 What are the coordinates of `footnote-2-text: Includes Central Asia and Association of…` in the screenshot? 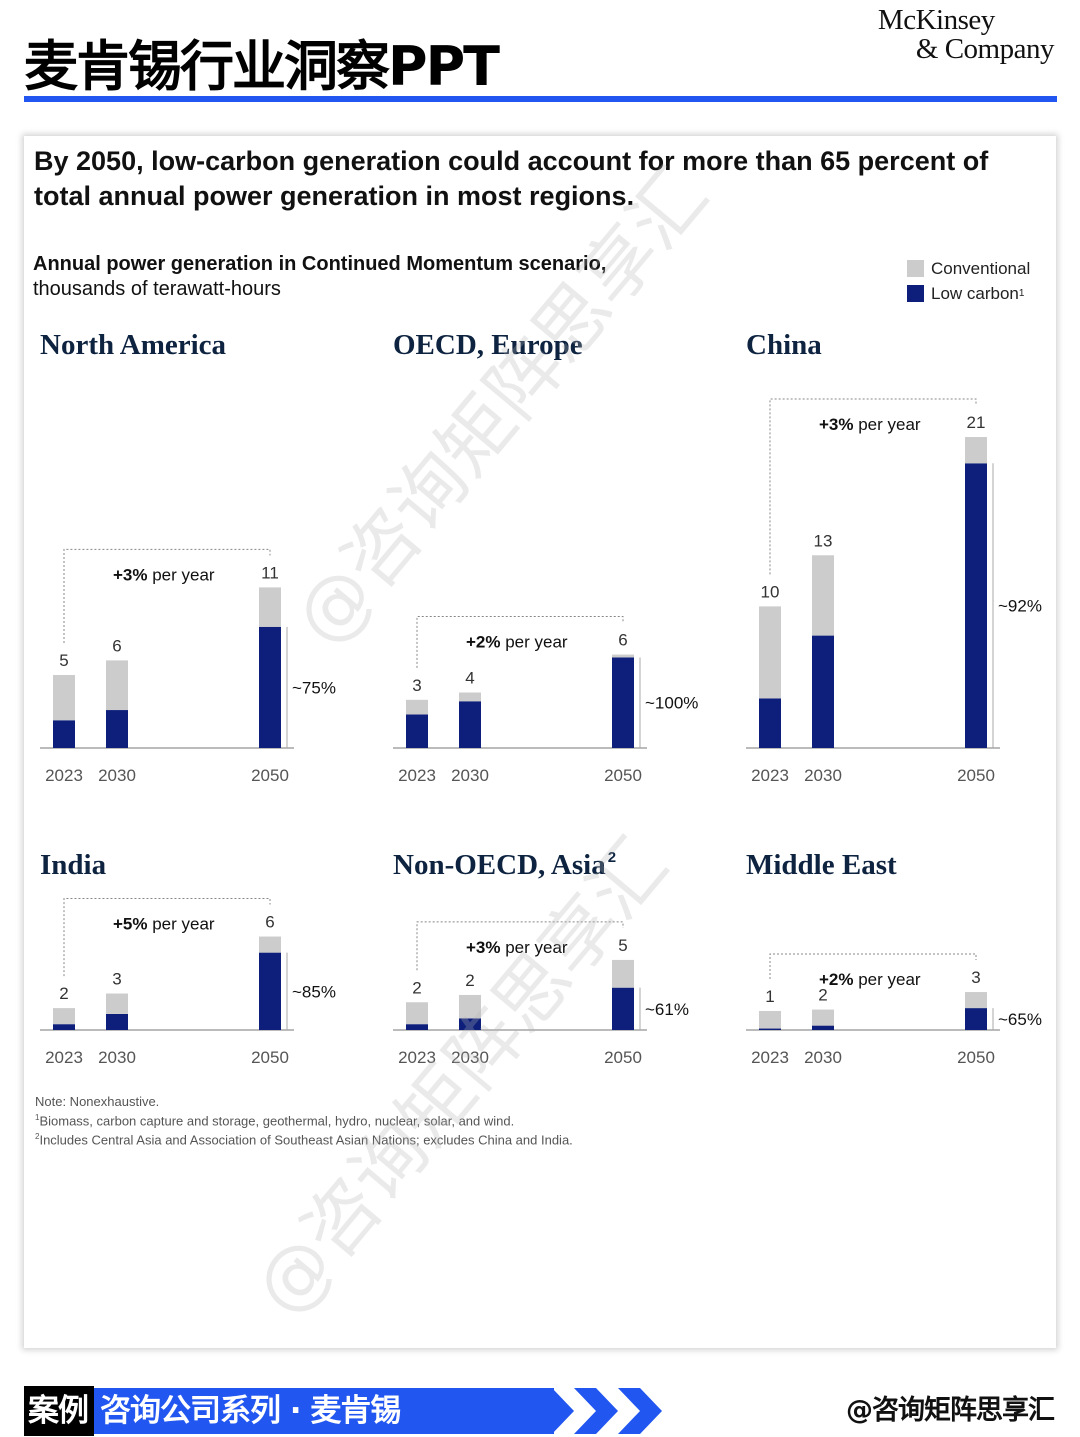 It's located at (306, 1140).